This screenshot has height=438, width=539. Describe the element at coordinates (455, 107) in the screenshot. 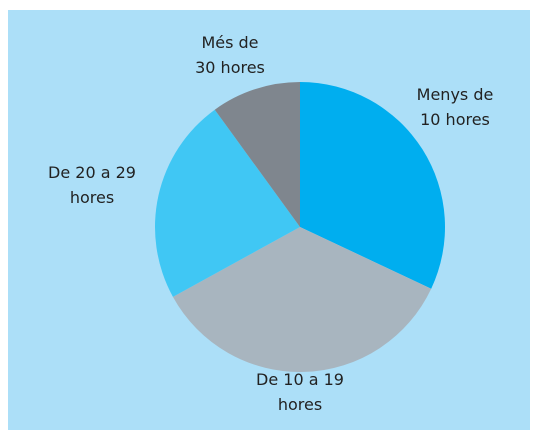

I see `slice-label: Menys de 10 hores` at that location.